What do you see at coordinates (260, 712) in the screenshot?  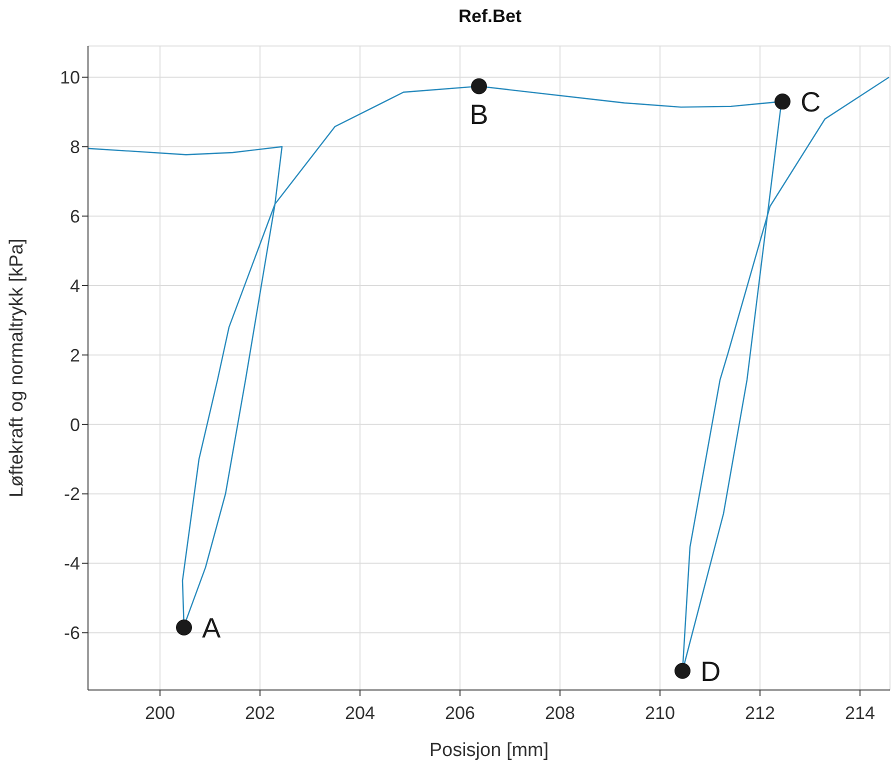 I see `x-tick-label: 202` at bounding box center [260, 712].